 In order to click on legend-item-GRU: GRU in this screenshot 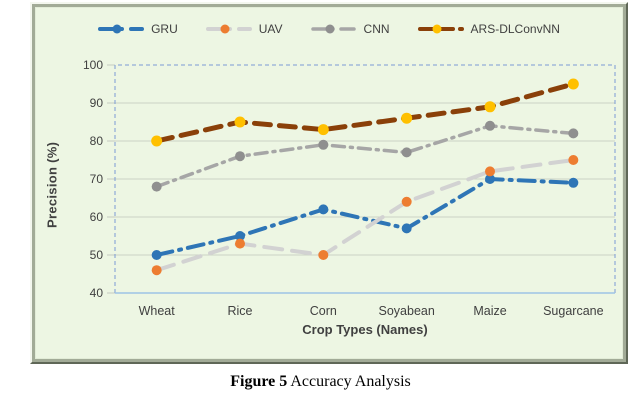, I will do `click(138, 29)`.